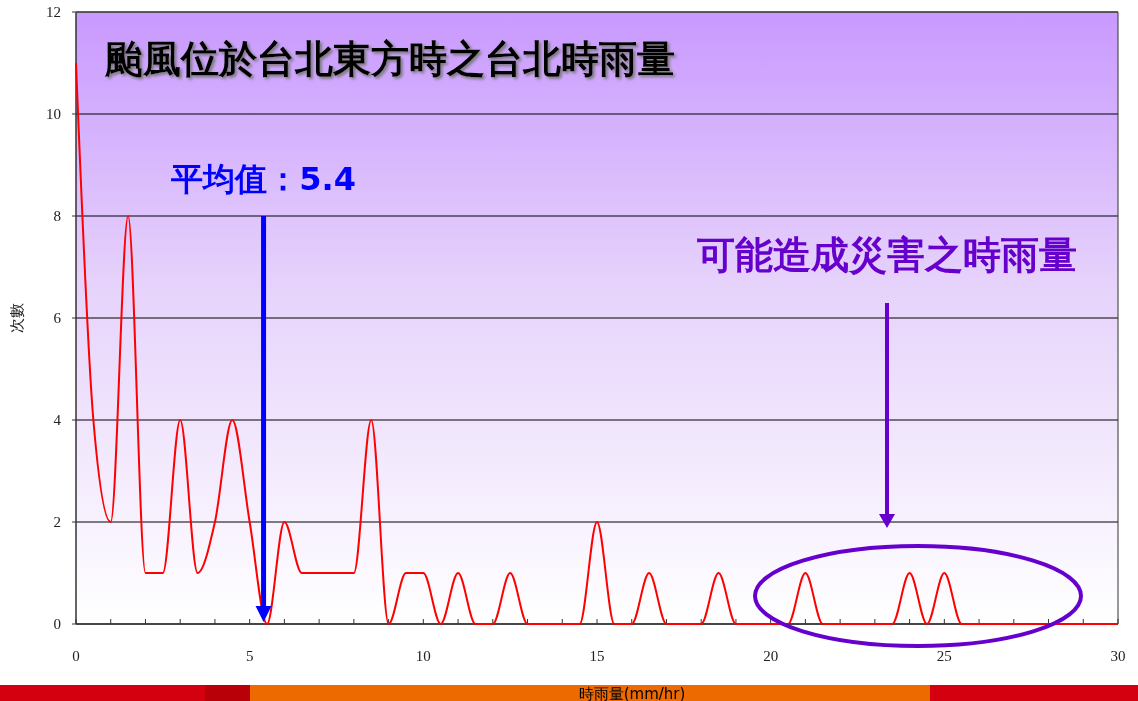 This screenshot has height=701, width=1138. What do you see at coordinates (249, 656) in the screenshot?
I see `x-tick-label: 5` at bounding box center [249, 656].